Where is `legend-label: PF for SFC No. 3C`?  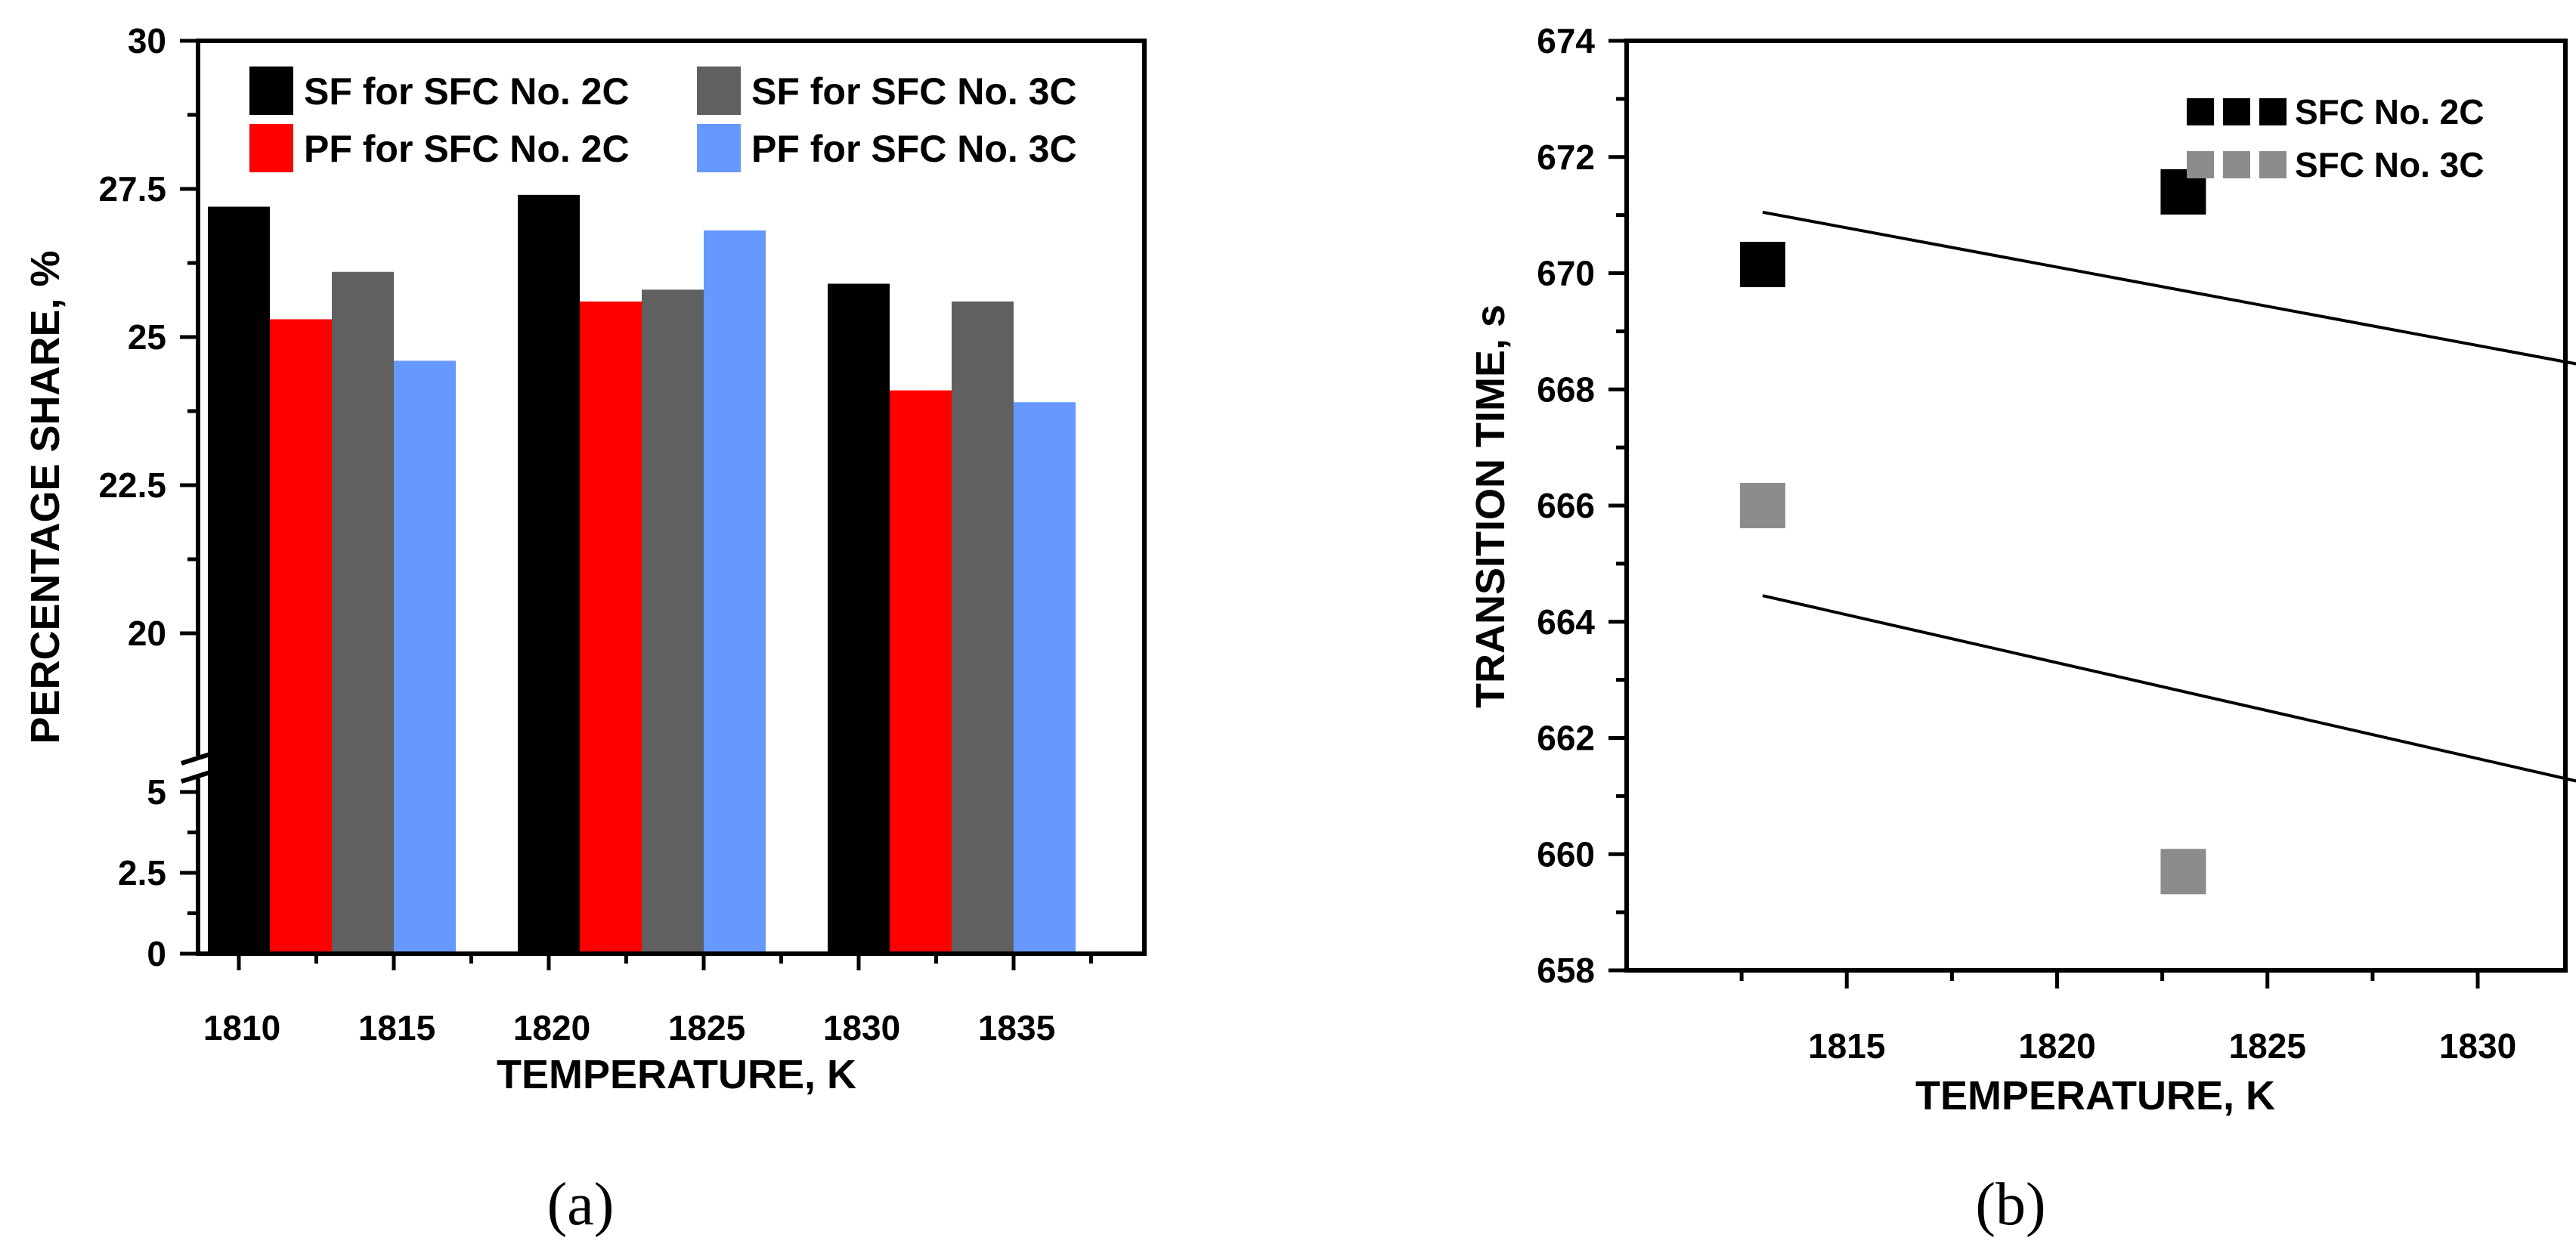
legend-label: PF for SFC No. 3C is located at coordinates (914, 149).